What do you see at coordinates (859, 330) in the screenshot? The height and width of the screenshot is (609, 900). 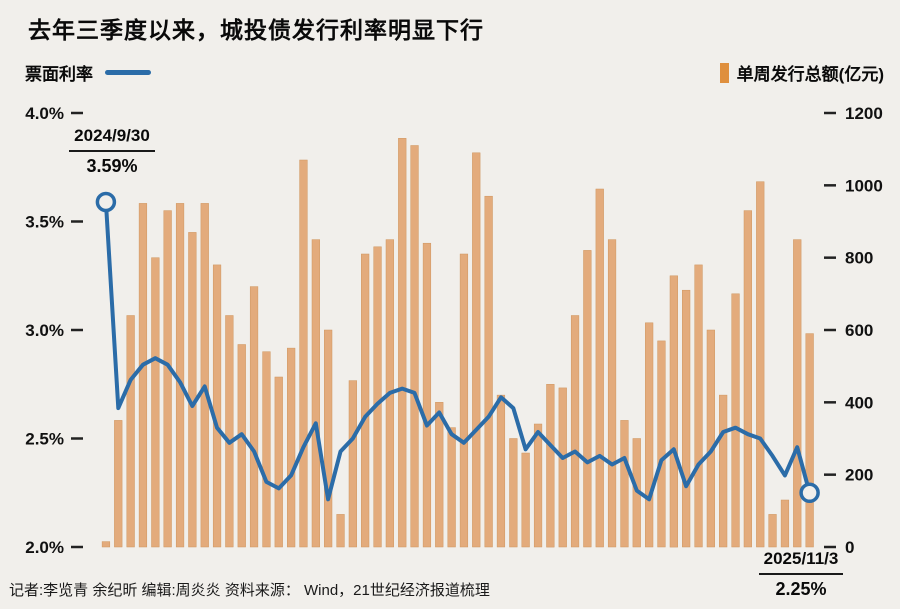 I see `right-axis-label: 600` at bounding box center [859, 330].